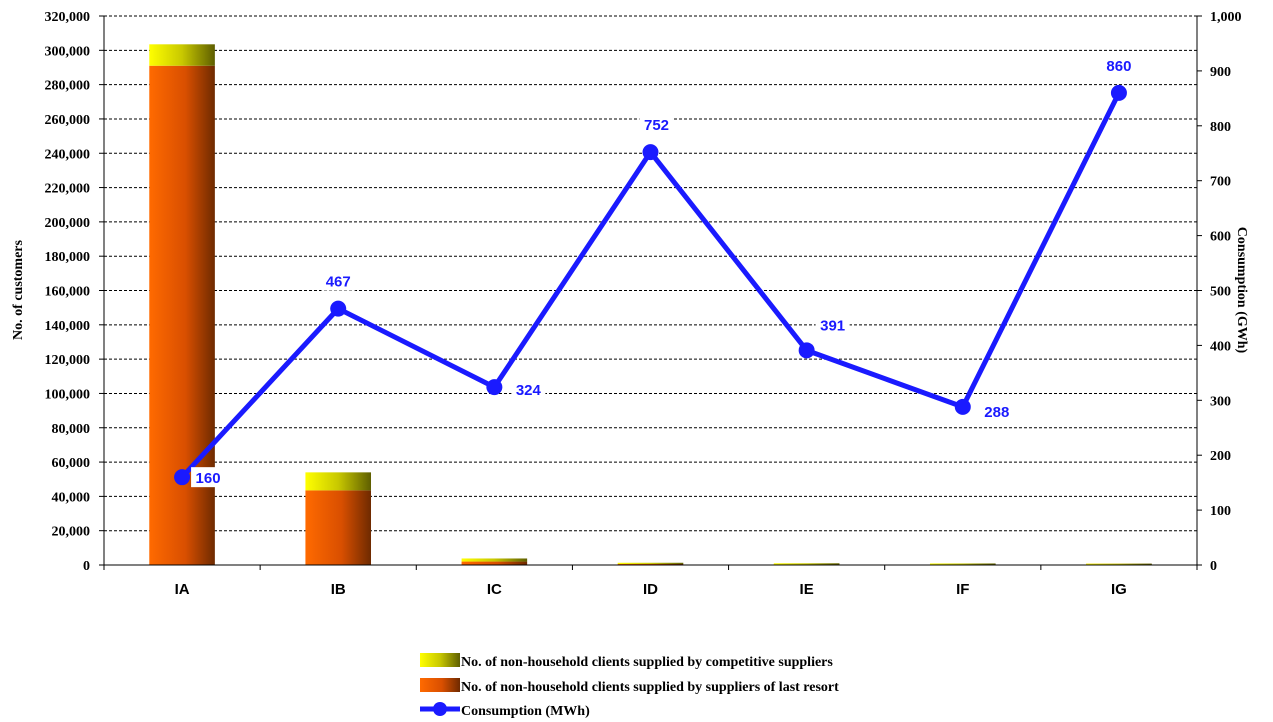  I want to click on x-tick-label: IG, so click(1119, 589).